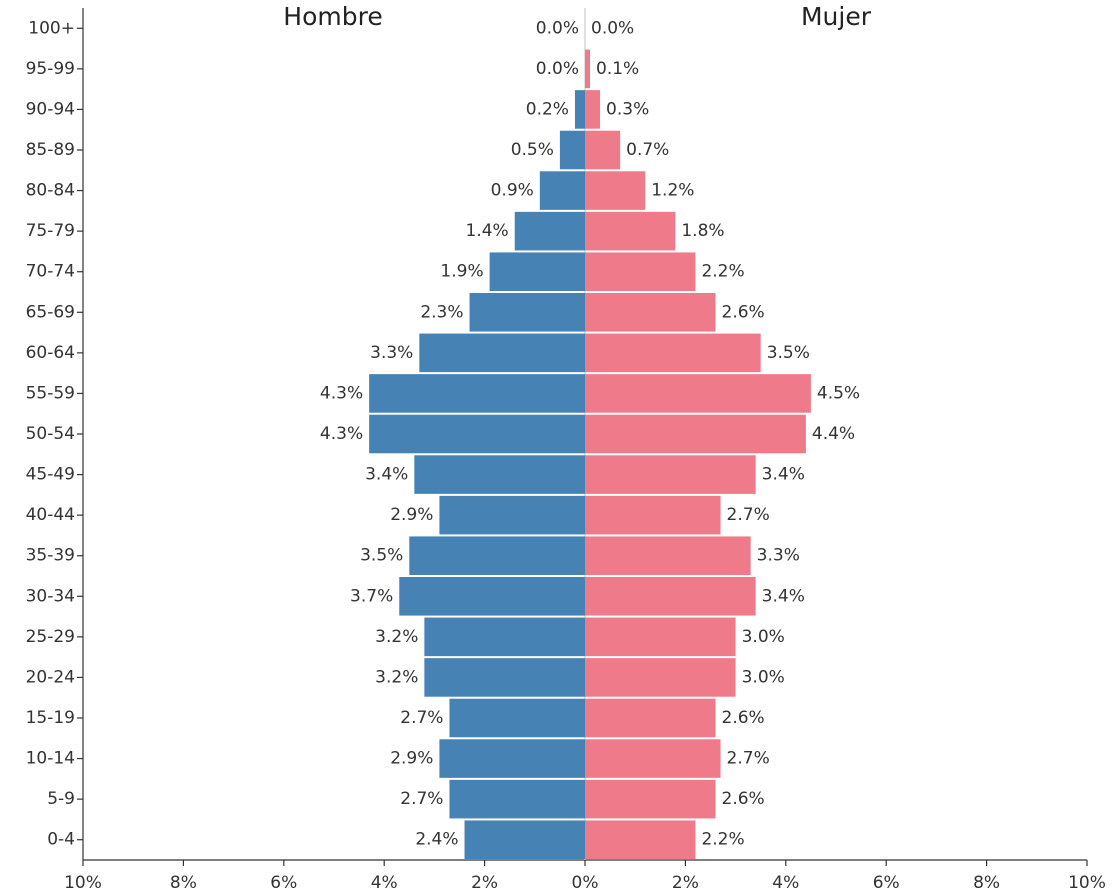 This screenshot has height=895, width=1115. What do you see at coordinates (50, 231) in the screenshot?
I see `y-tick-label: 75-79` at bounding box center [50, 231].